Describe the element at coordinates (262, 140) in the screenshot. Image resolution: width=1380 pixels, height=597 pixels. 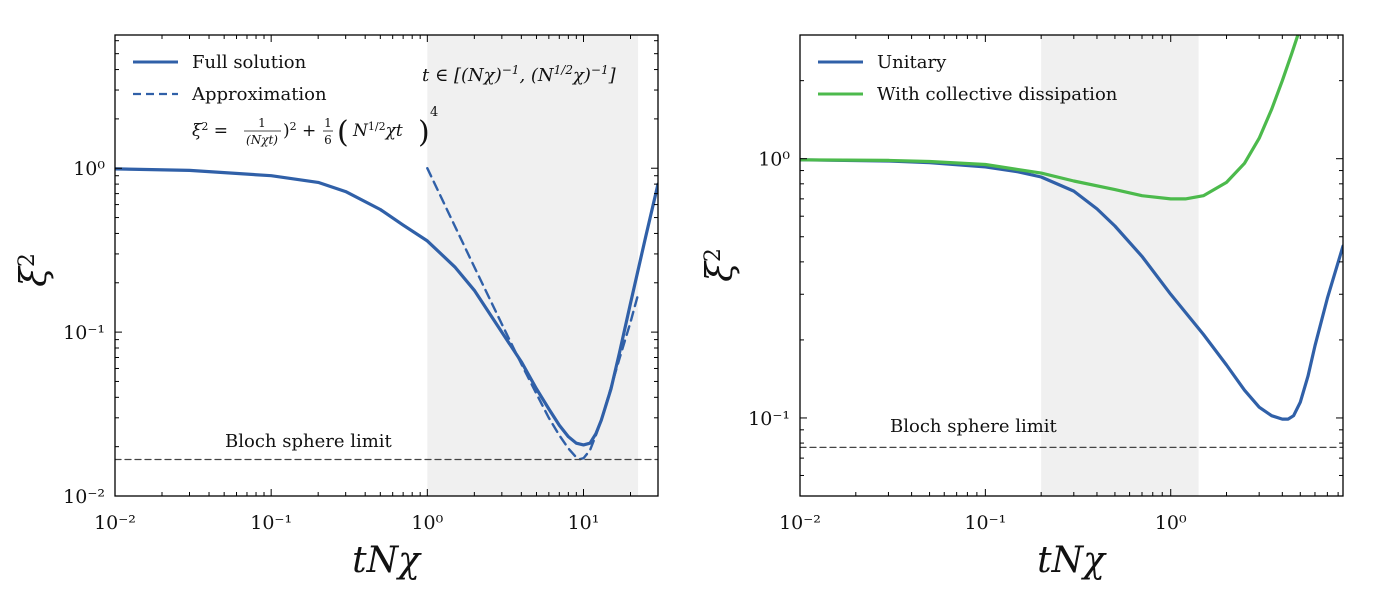
I see `svg-text: (Nχt)` at that location.